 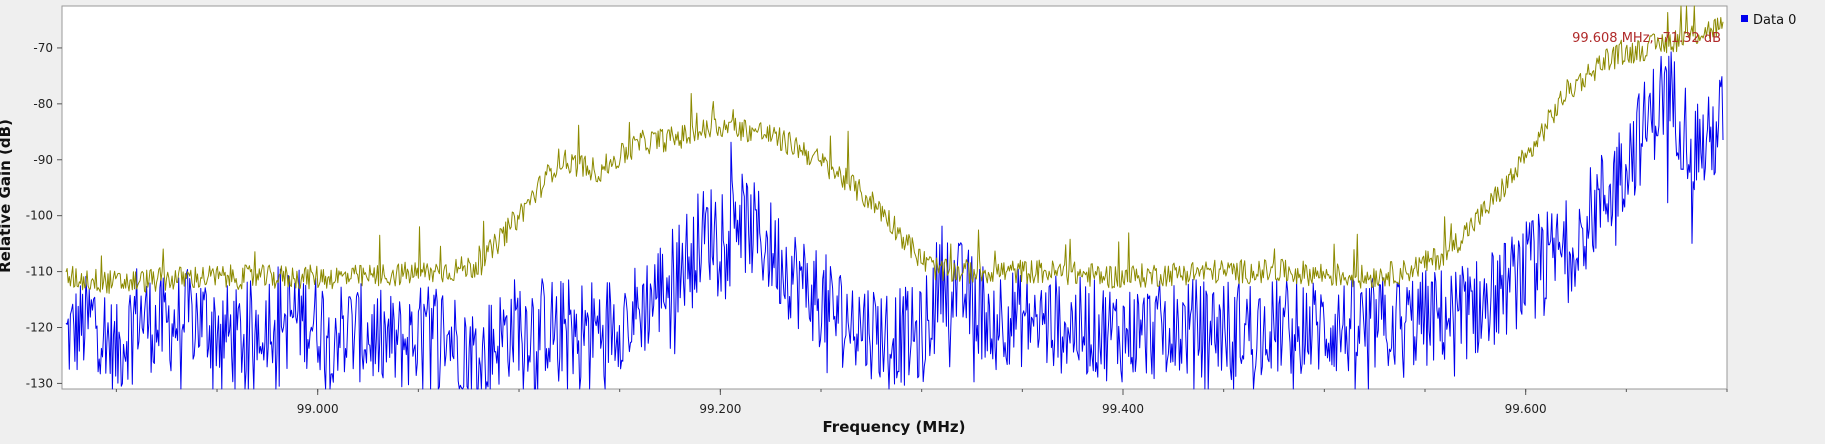 What do you see at coordinates (43, 104) in the screenshot?
I see `y-tick-label: -80` at bounding box center [43, 104].